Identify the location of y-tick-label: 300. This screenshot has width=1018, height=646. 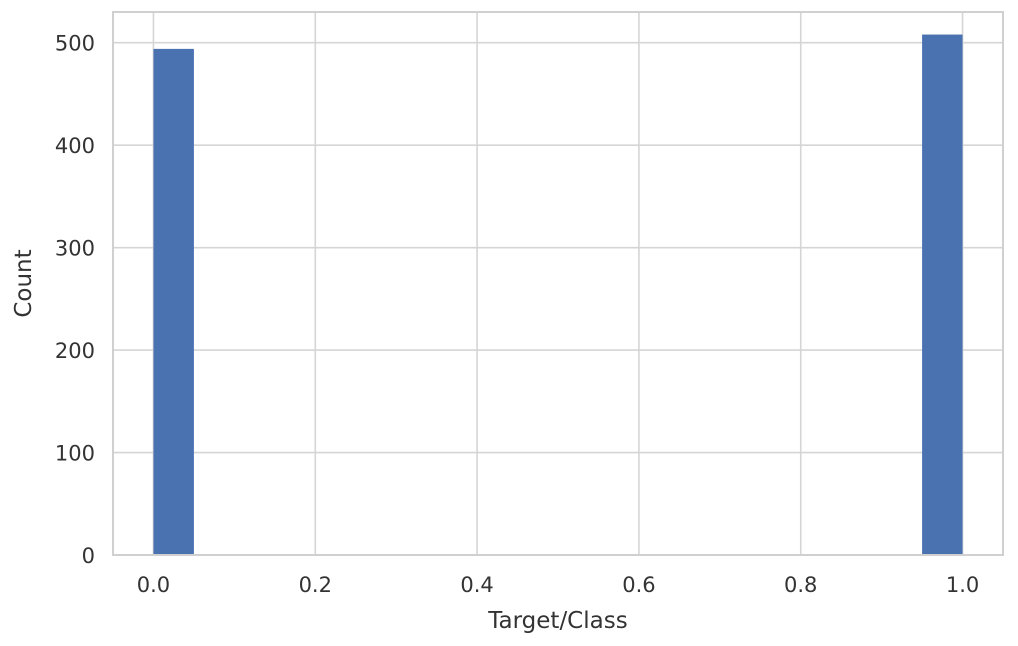
(75, 249).